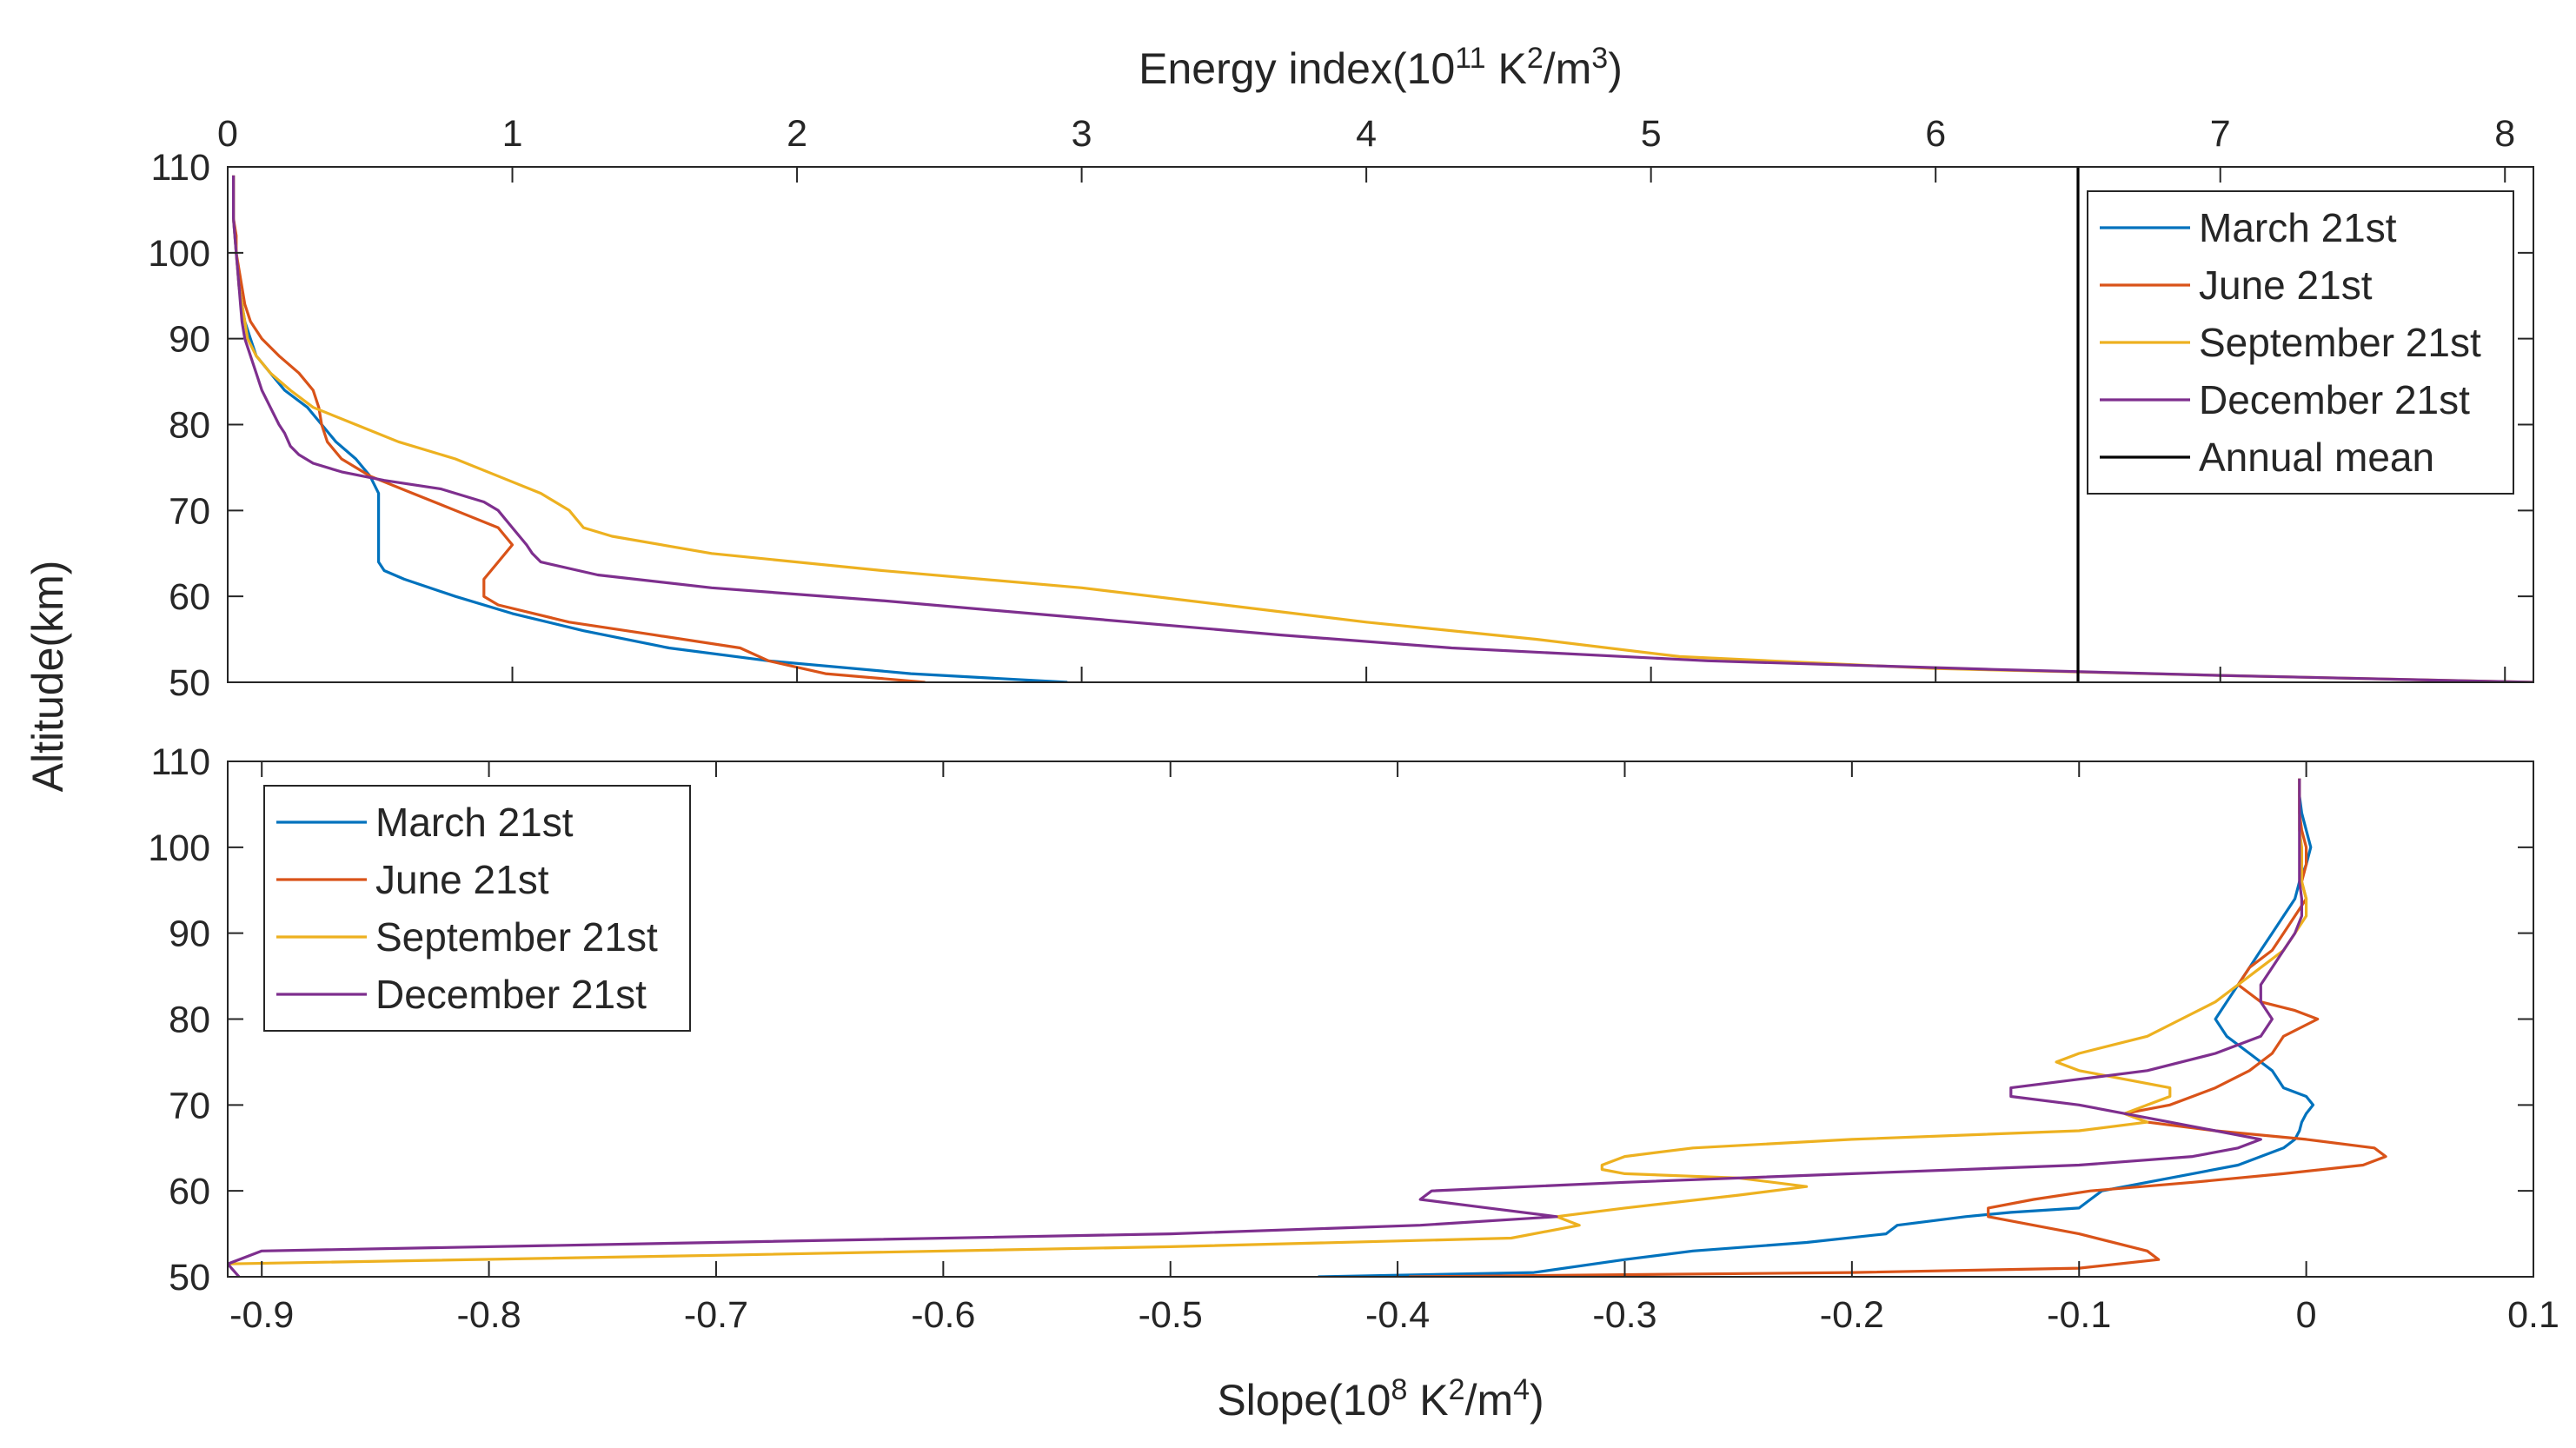 This screenshot has width=2576, height=1448. What do you see at coordinates (1171, 1315) in the screenshot?
I see `x-tick-label: -0.5` at bounding box center [1171, 1315].